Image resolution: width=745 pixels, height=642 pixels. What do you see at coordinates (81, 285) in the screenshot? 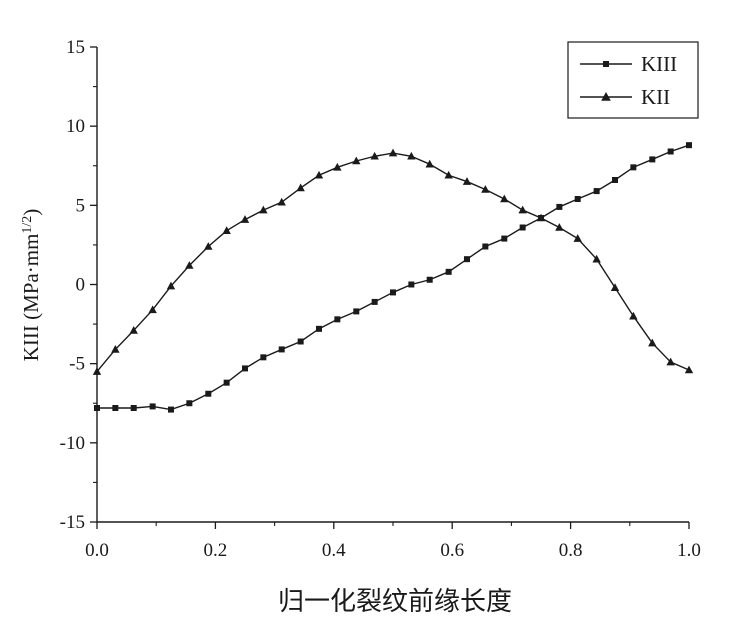
I see `y-tick-label: 0` at bounding box center [81, 285].